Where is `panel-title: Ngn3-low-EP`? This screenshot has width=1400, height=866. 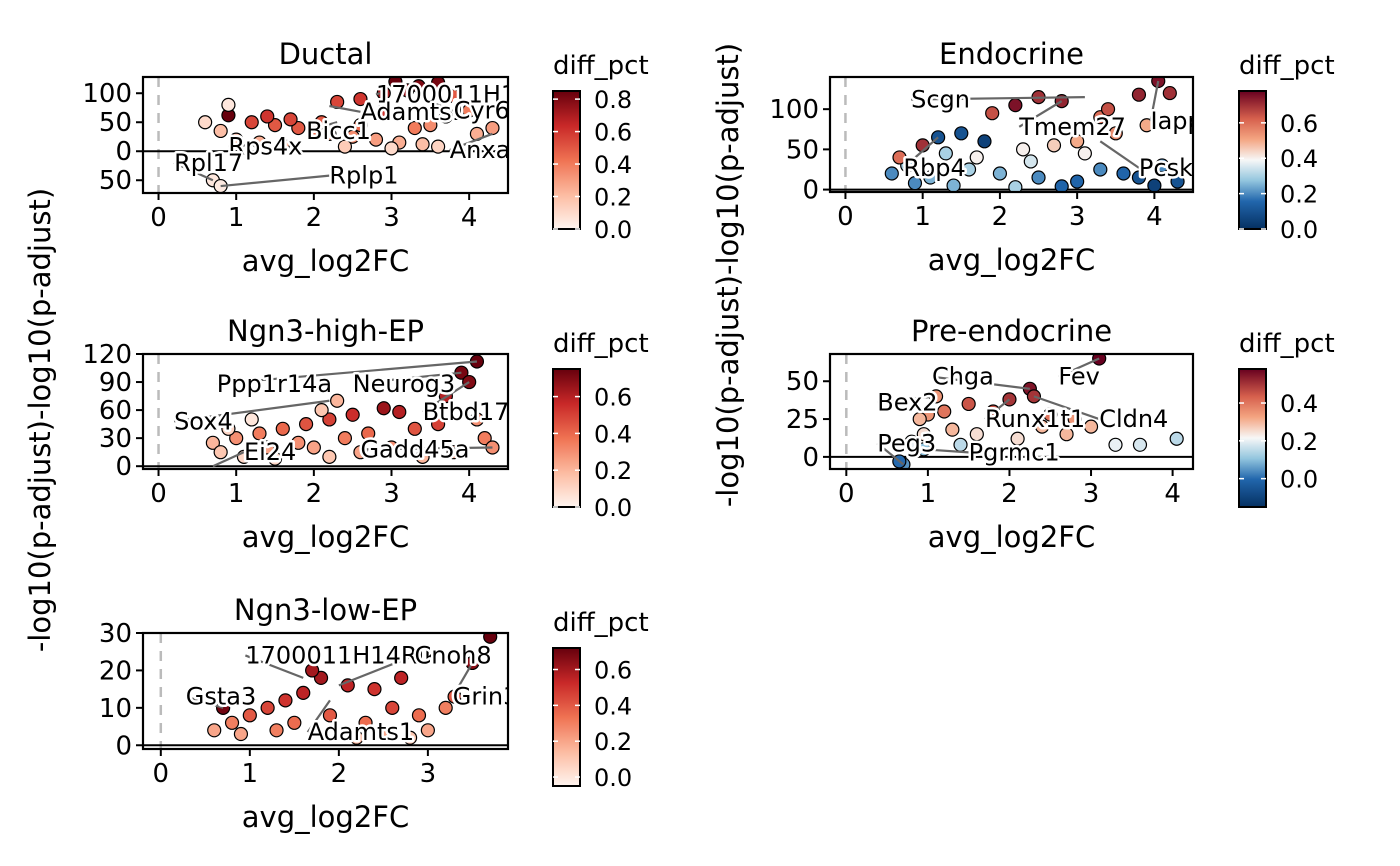 panel-title: Ngn3-low-EP is located at coordinates (325, 610).